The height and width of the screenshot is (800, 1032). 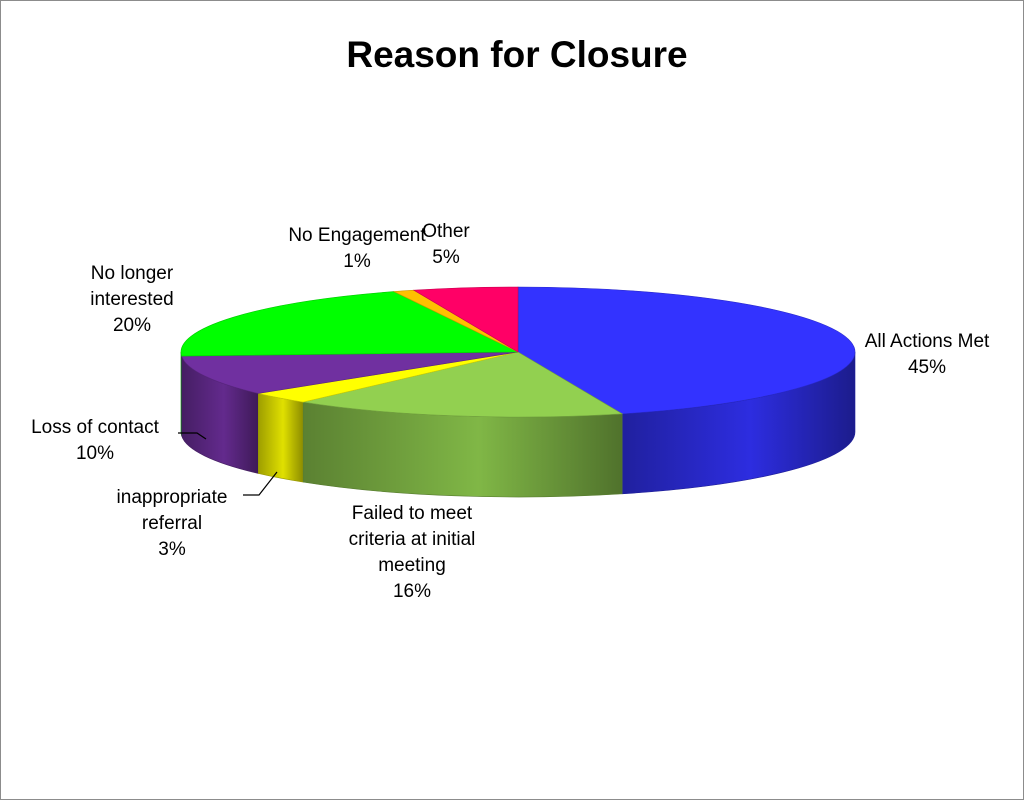 I want to click on leader-lines, so click(x=228, y=464).